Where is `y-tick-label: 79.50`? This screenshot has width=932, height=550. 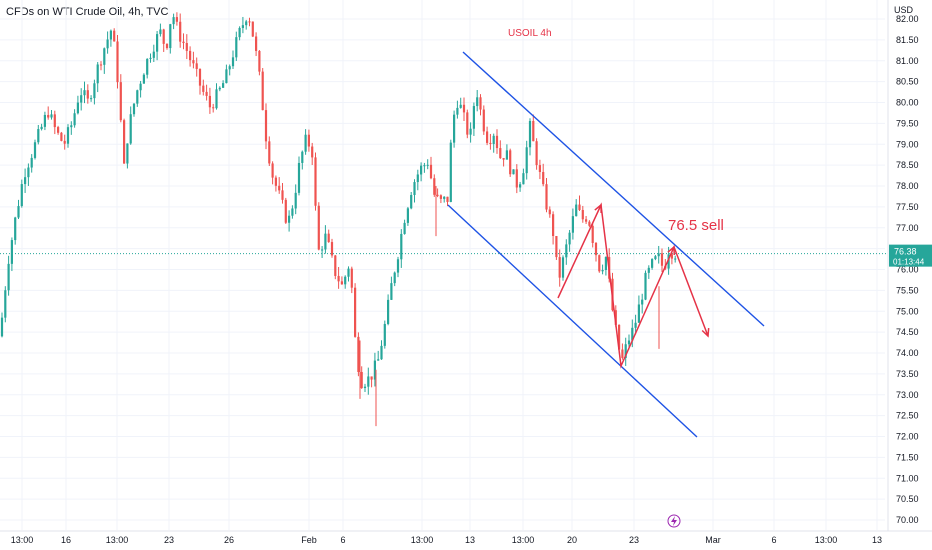 y-tick-label: 79.50 is located at coordinates (907, 123).